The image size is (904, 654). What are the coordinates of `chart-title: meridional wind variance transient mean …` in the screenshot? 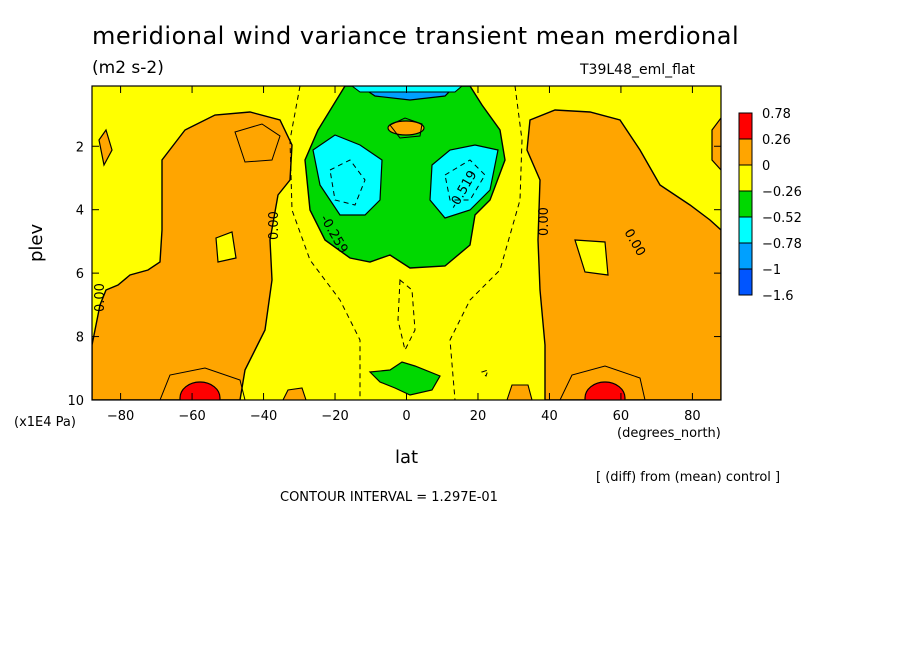 It's located at (416, 36).